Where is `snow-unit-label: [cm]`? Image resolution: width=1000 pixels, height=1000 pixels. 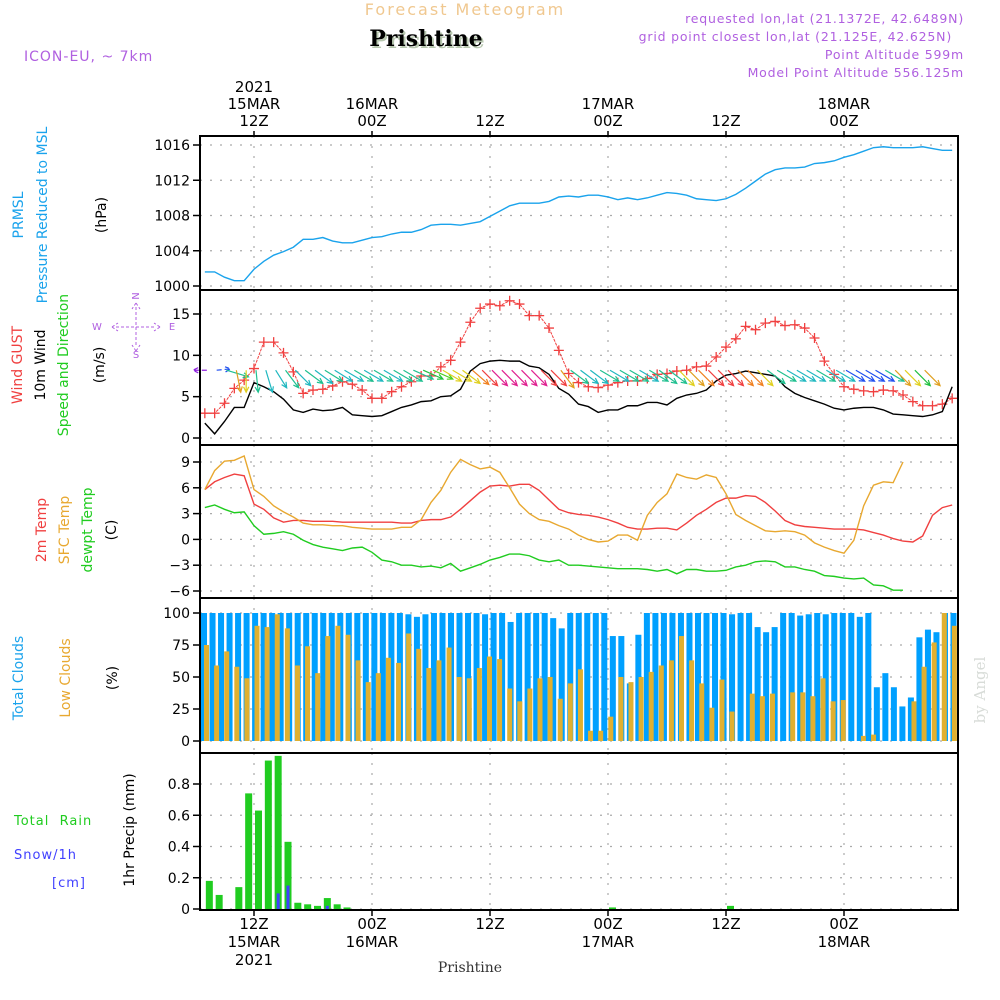
snow-unit-label: [cm] is located at coordinates (69, 883).